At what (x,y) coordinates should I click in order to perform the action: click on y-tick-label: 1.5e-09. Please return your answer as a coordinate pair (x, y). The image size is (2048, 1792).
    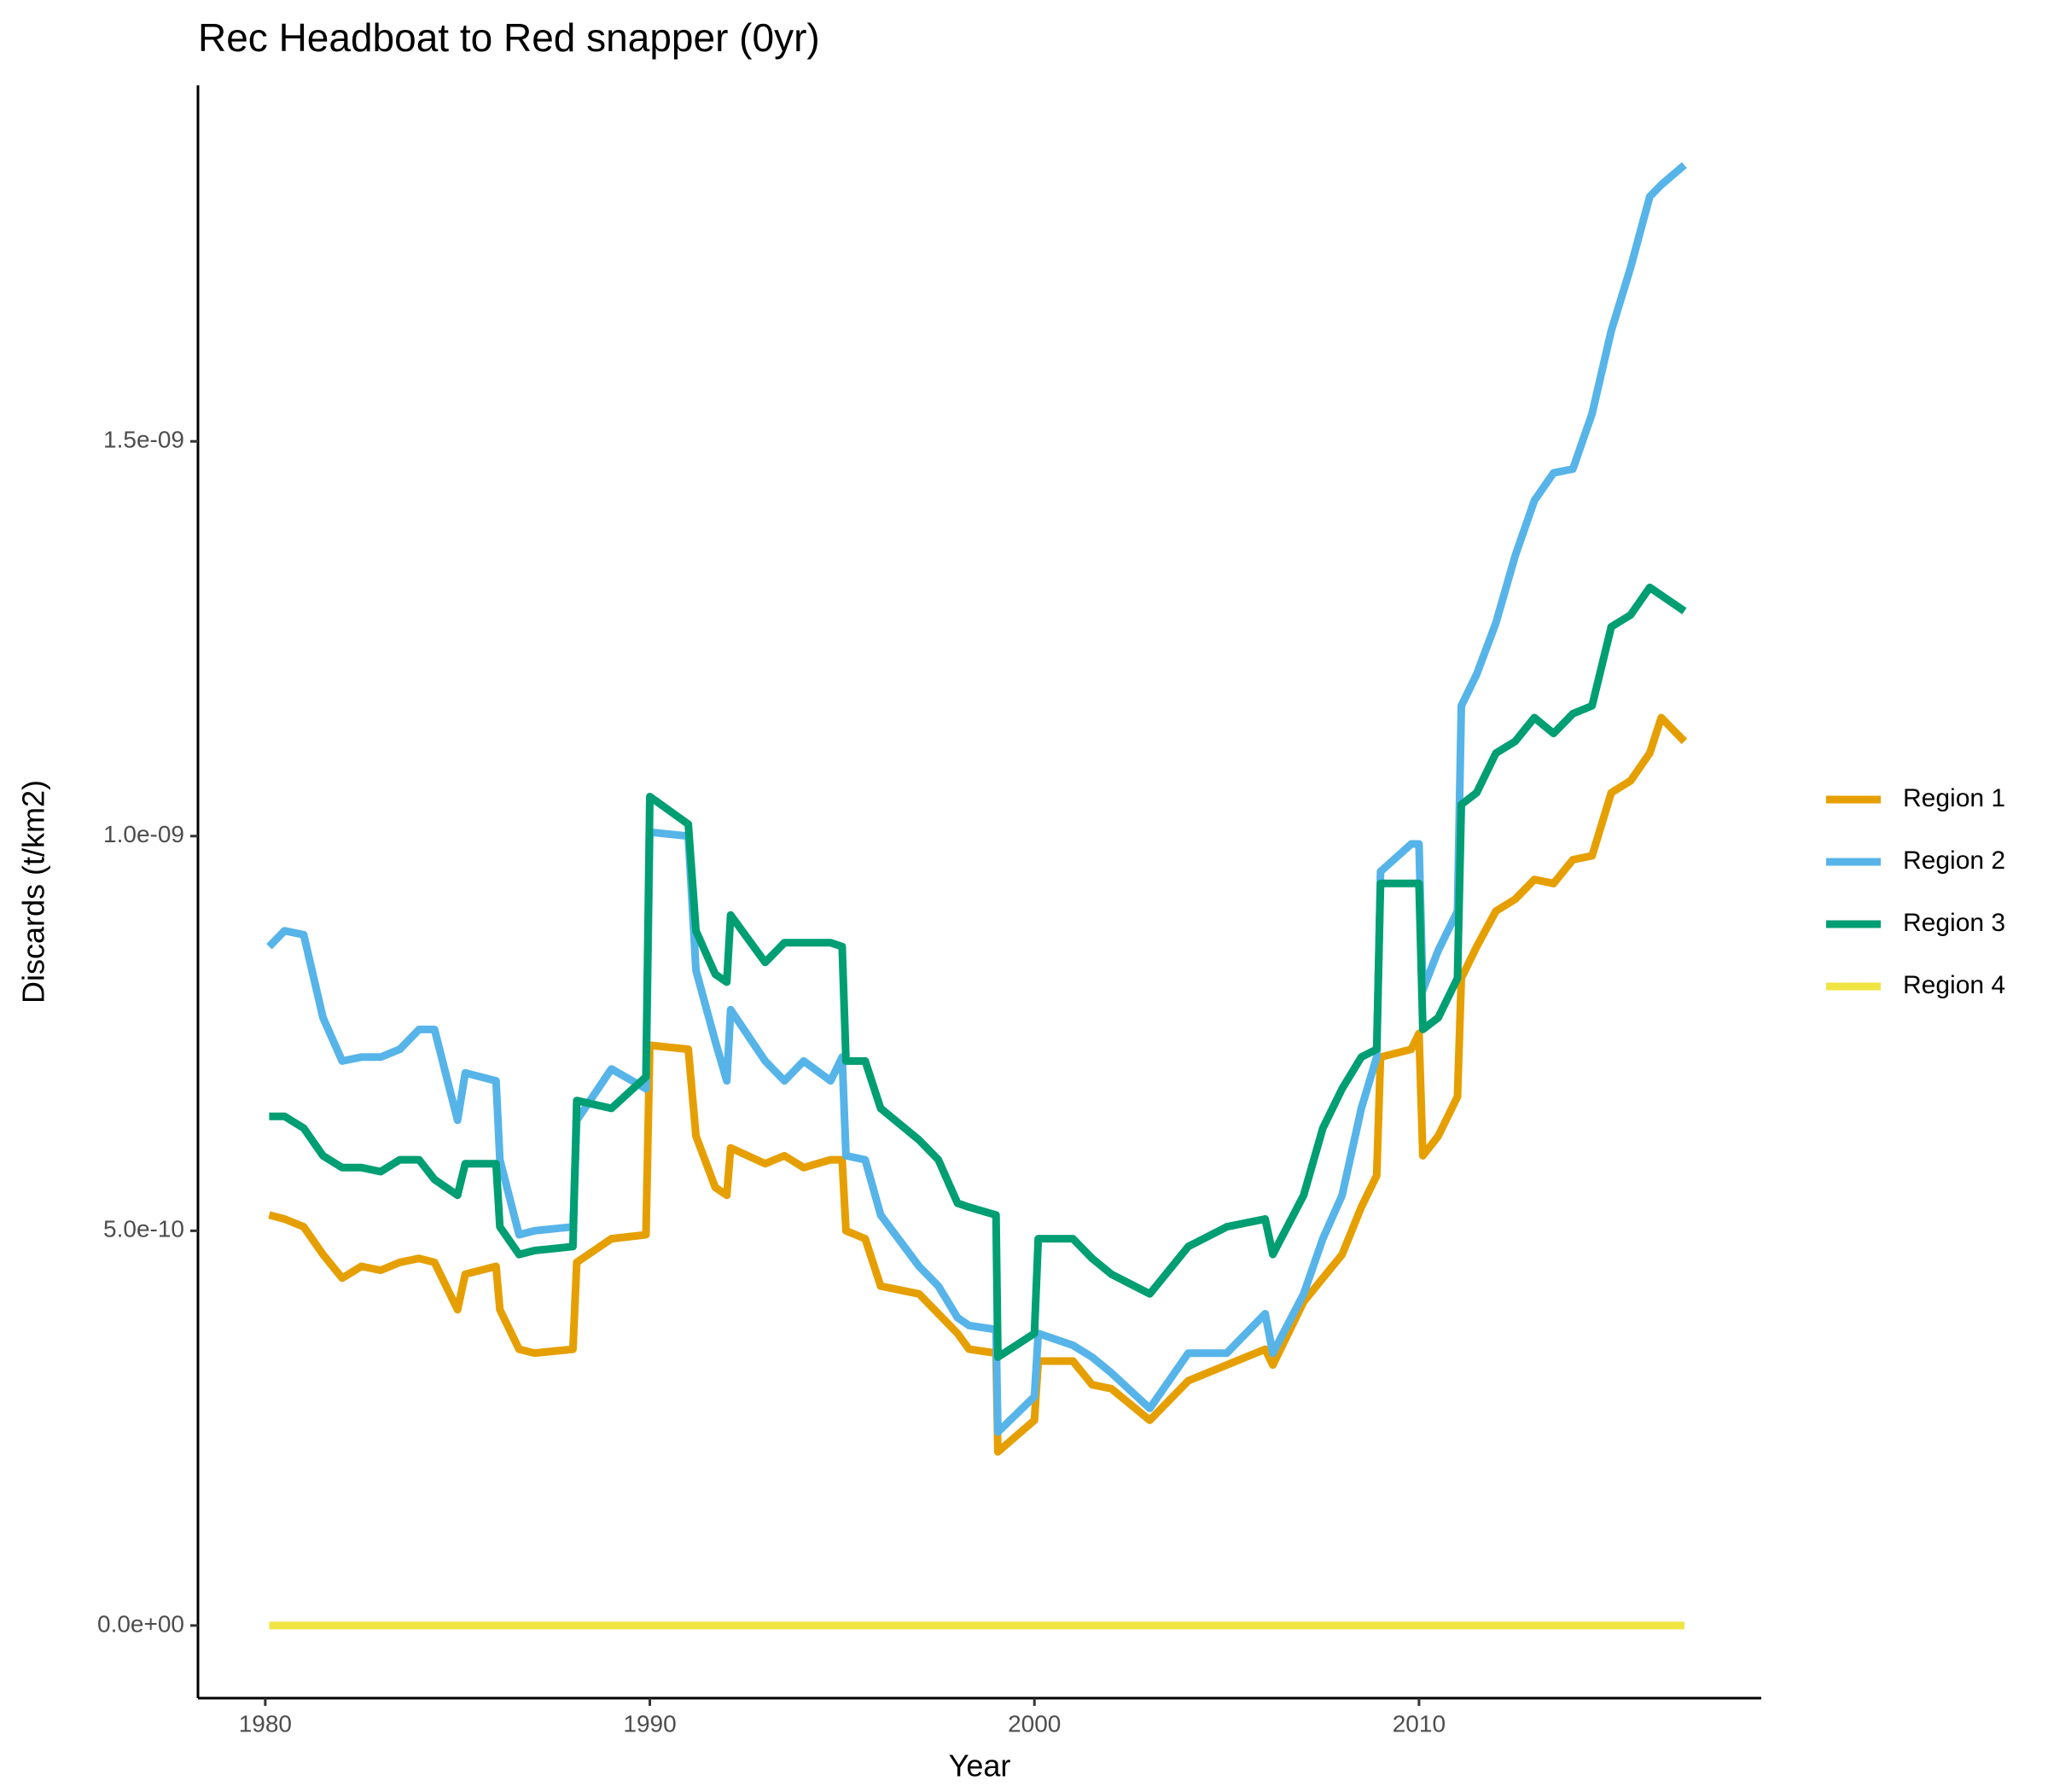
    Looking at the image, I should click on (143, 440).